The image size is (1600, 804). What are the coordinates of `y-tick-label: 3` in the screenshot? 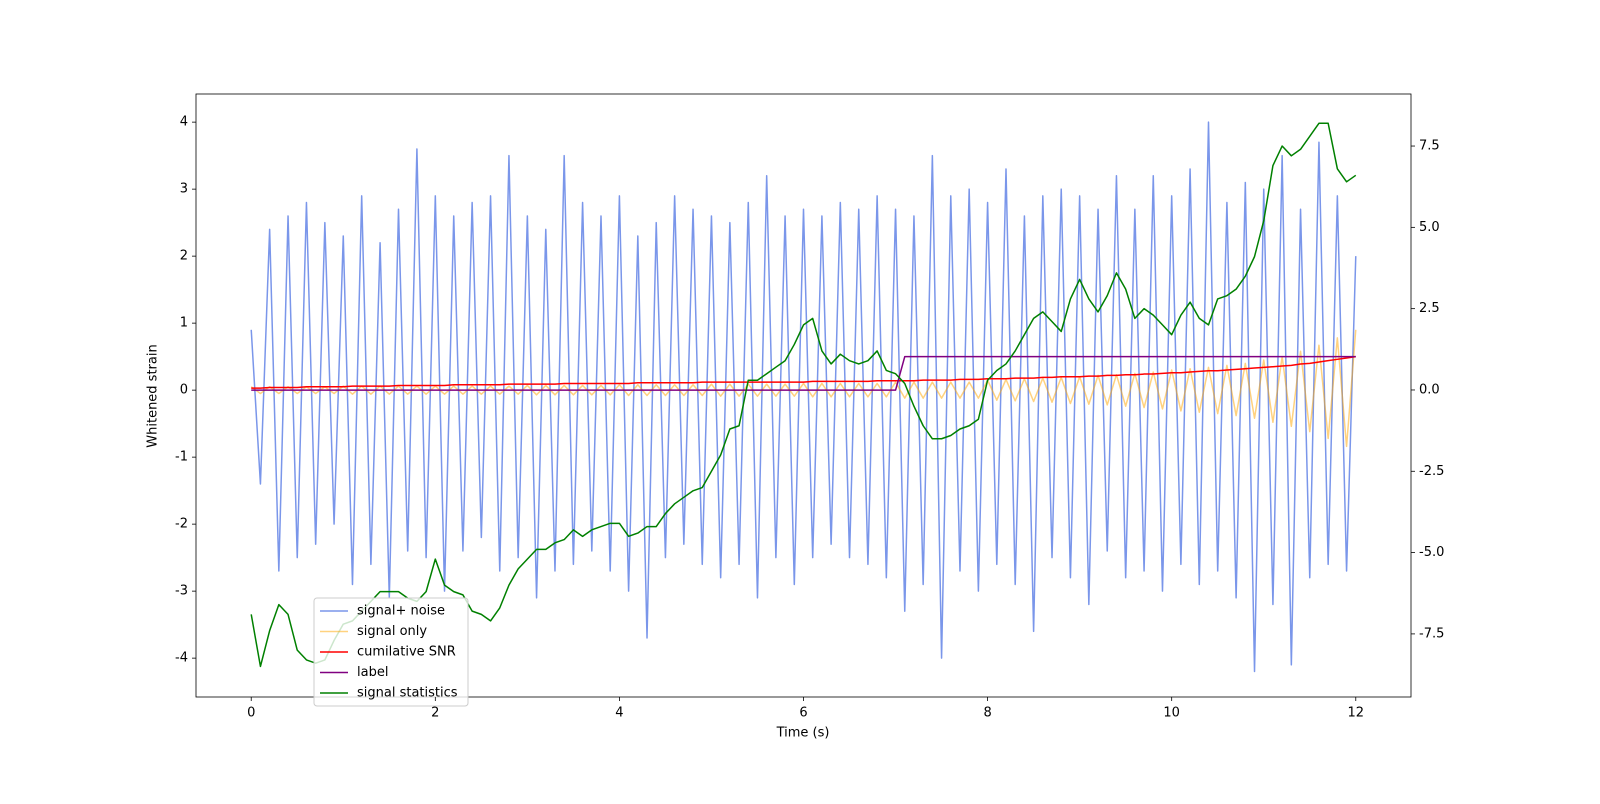 It's located at (184, 189).